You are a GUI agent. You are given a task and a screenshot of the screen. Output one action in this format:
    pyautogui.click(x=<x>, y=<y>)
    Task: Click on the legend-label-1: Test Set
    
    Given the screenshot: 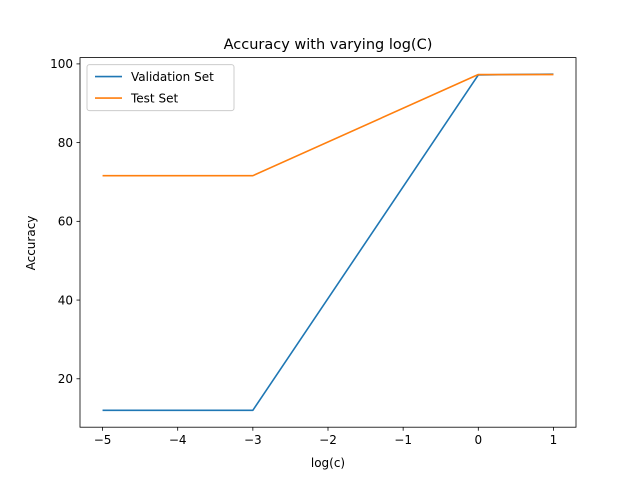 What is the action you would take?
    pyautogui.click(x=154, y=98)
    